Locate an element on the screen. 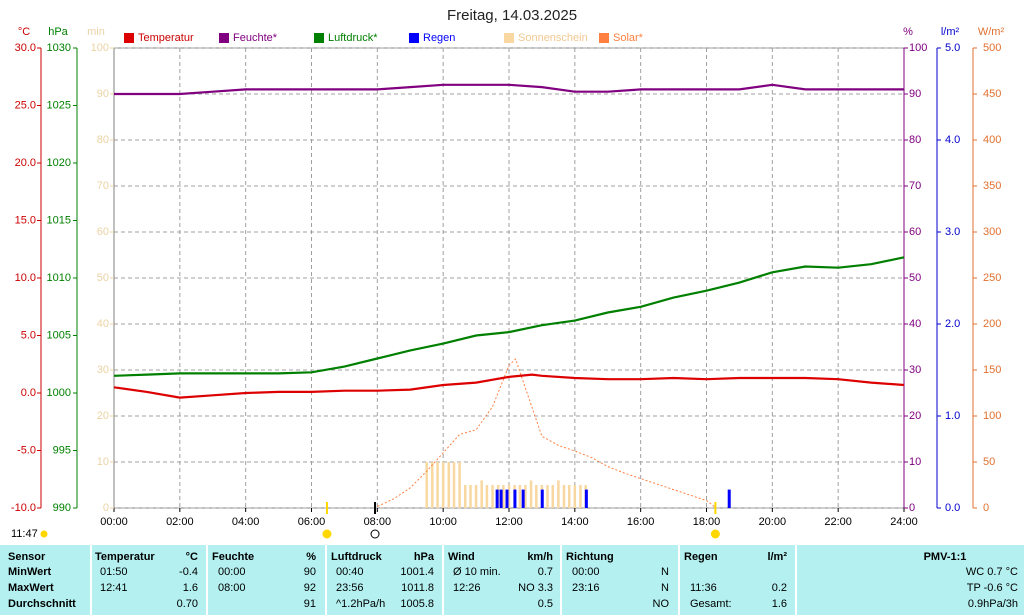 The image size is (1024, 615). y-tick-label: 250 is located at coordinates (992, 278).